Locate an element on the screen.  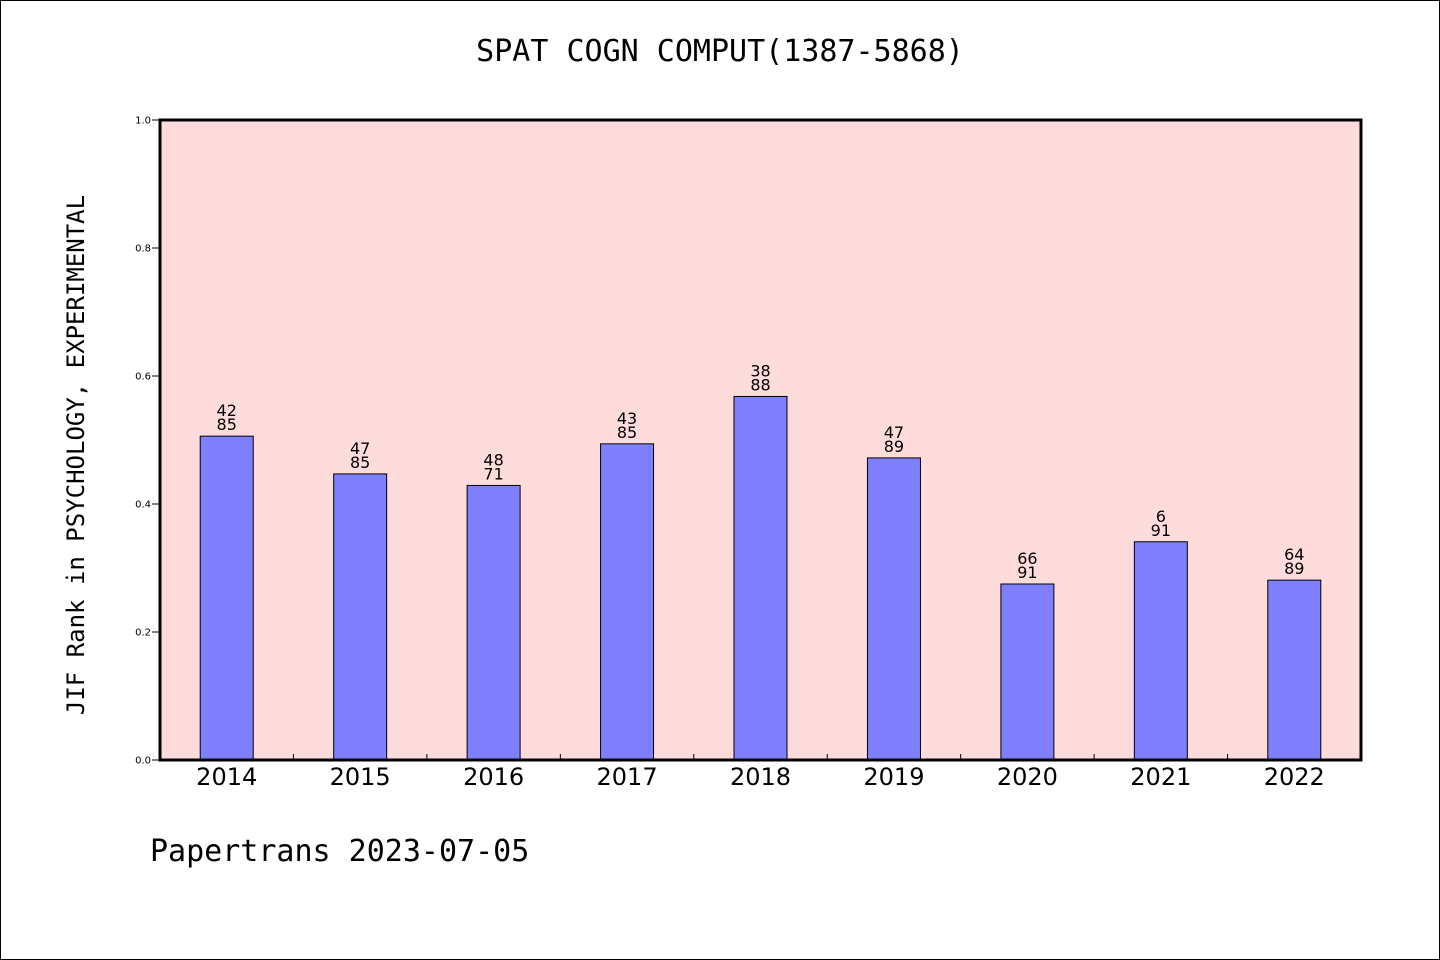
x-tick-label: 2015 is located at coordinates (360, 777).